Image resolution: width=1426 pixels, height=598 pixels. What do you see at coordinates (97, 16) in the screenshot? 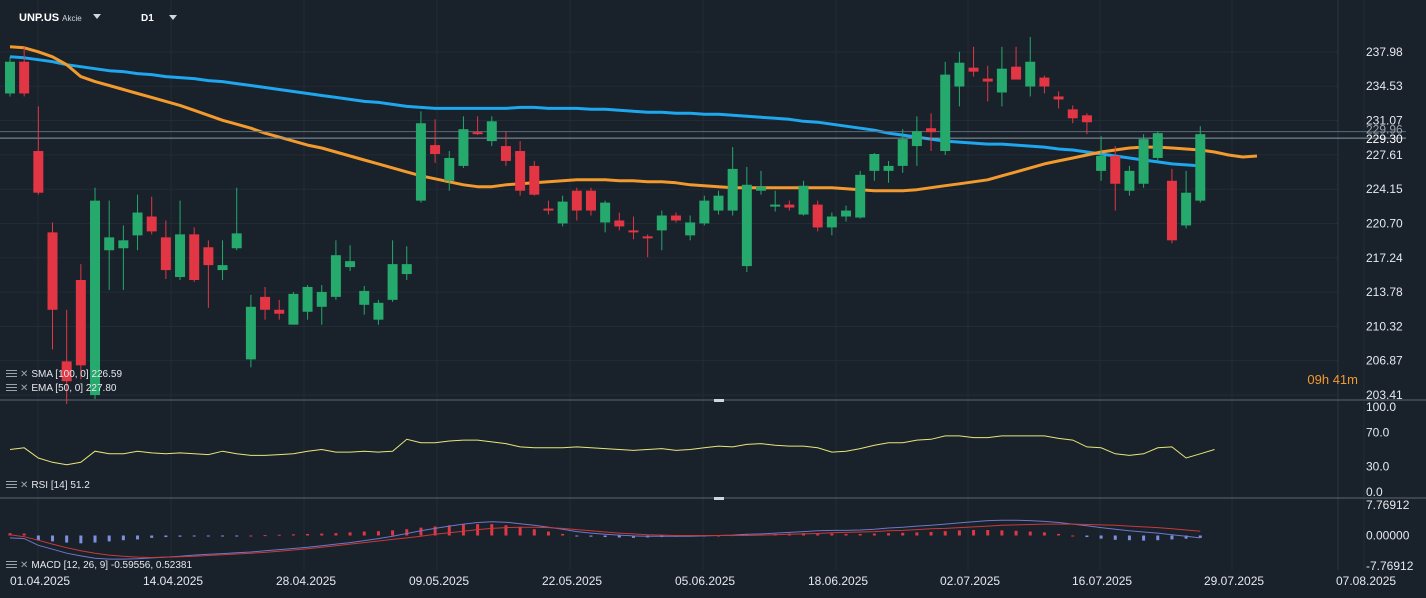
I see `symbol-chevron-down-icon` at bounding box center [97, 16].